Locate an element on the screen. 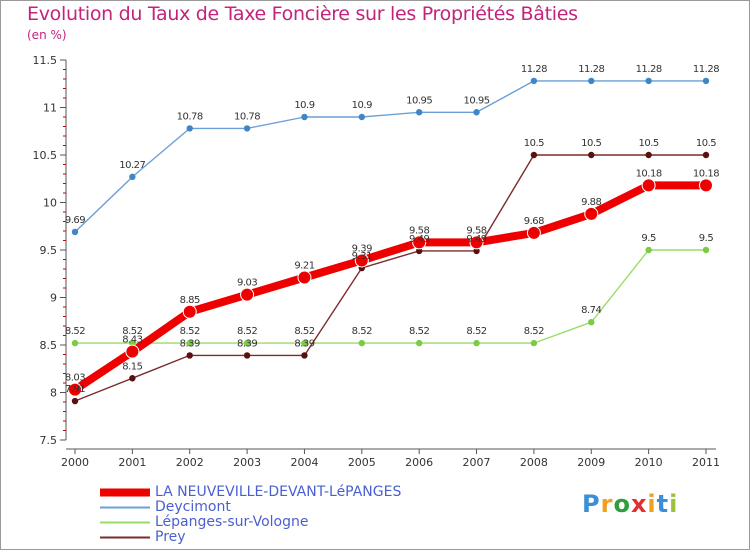 The width and height of the screenshot is (750, 550). y-tick-label: 10.5 is located at coordinates (45, 155).